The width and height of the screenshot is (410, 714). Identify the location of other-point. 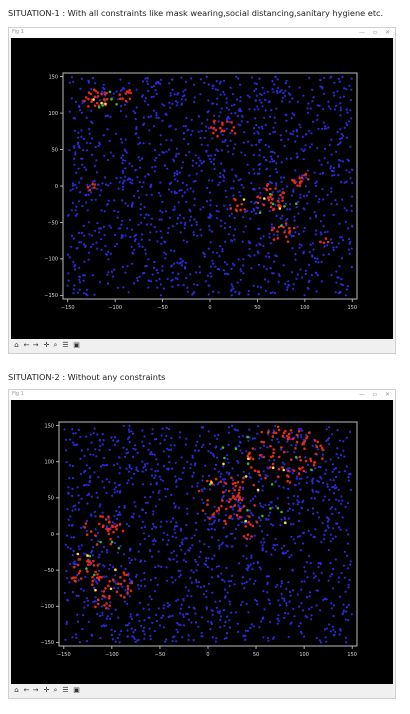
(264, 198).